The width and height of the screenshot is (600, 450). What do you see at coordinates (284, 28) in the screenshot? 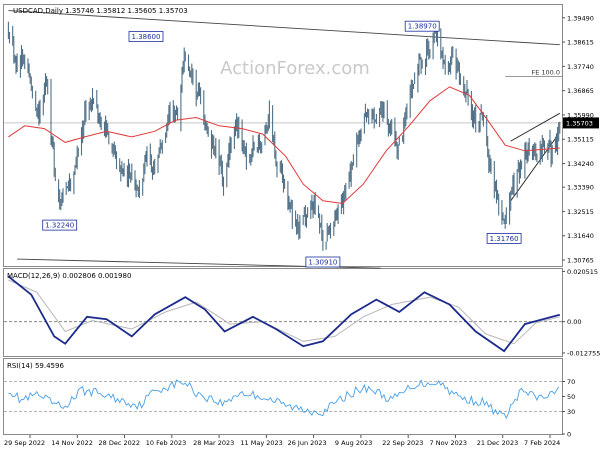
I see `channel-trendline` at bounding box center [284, 28].